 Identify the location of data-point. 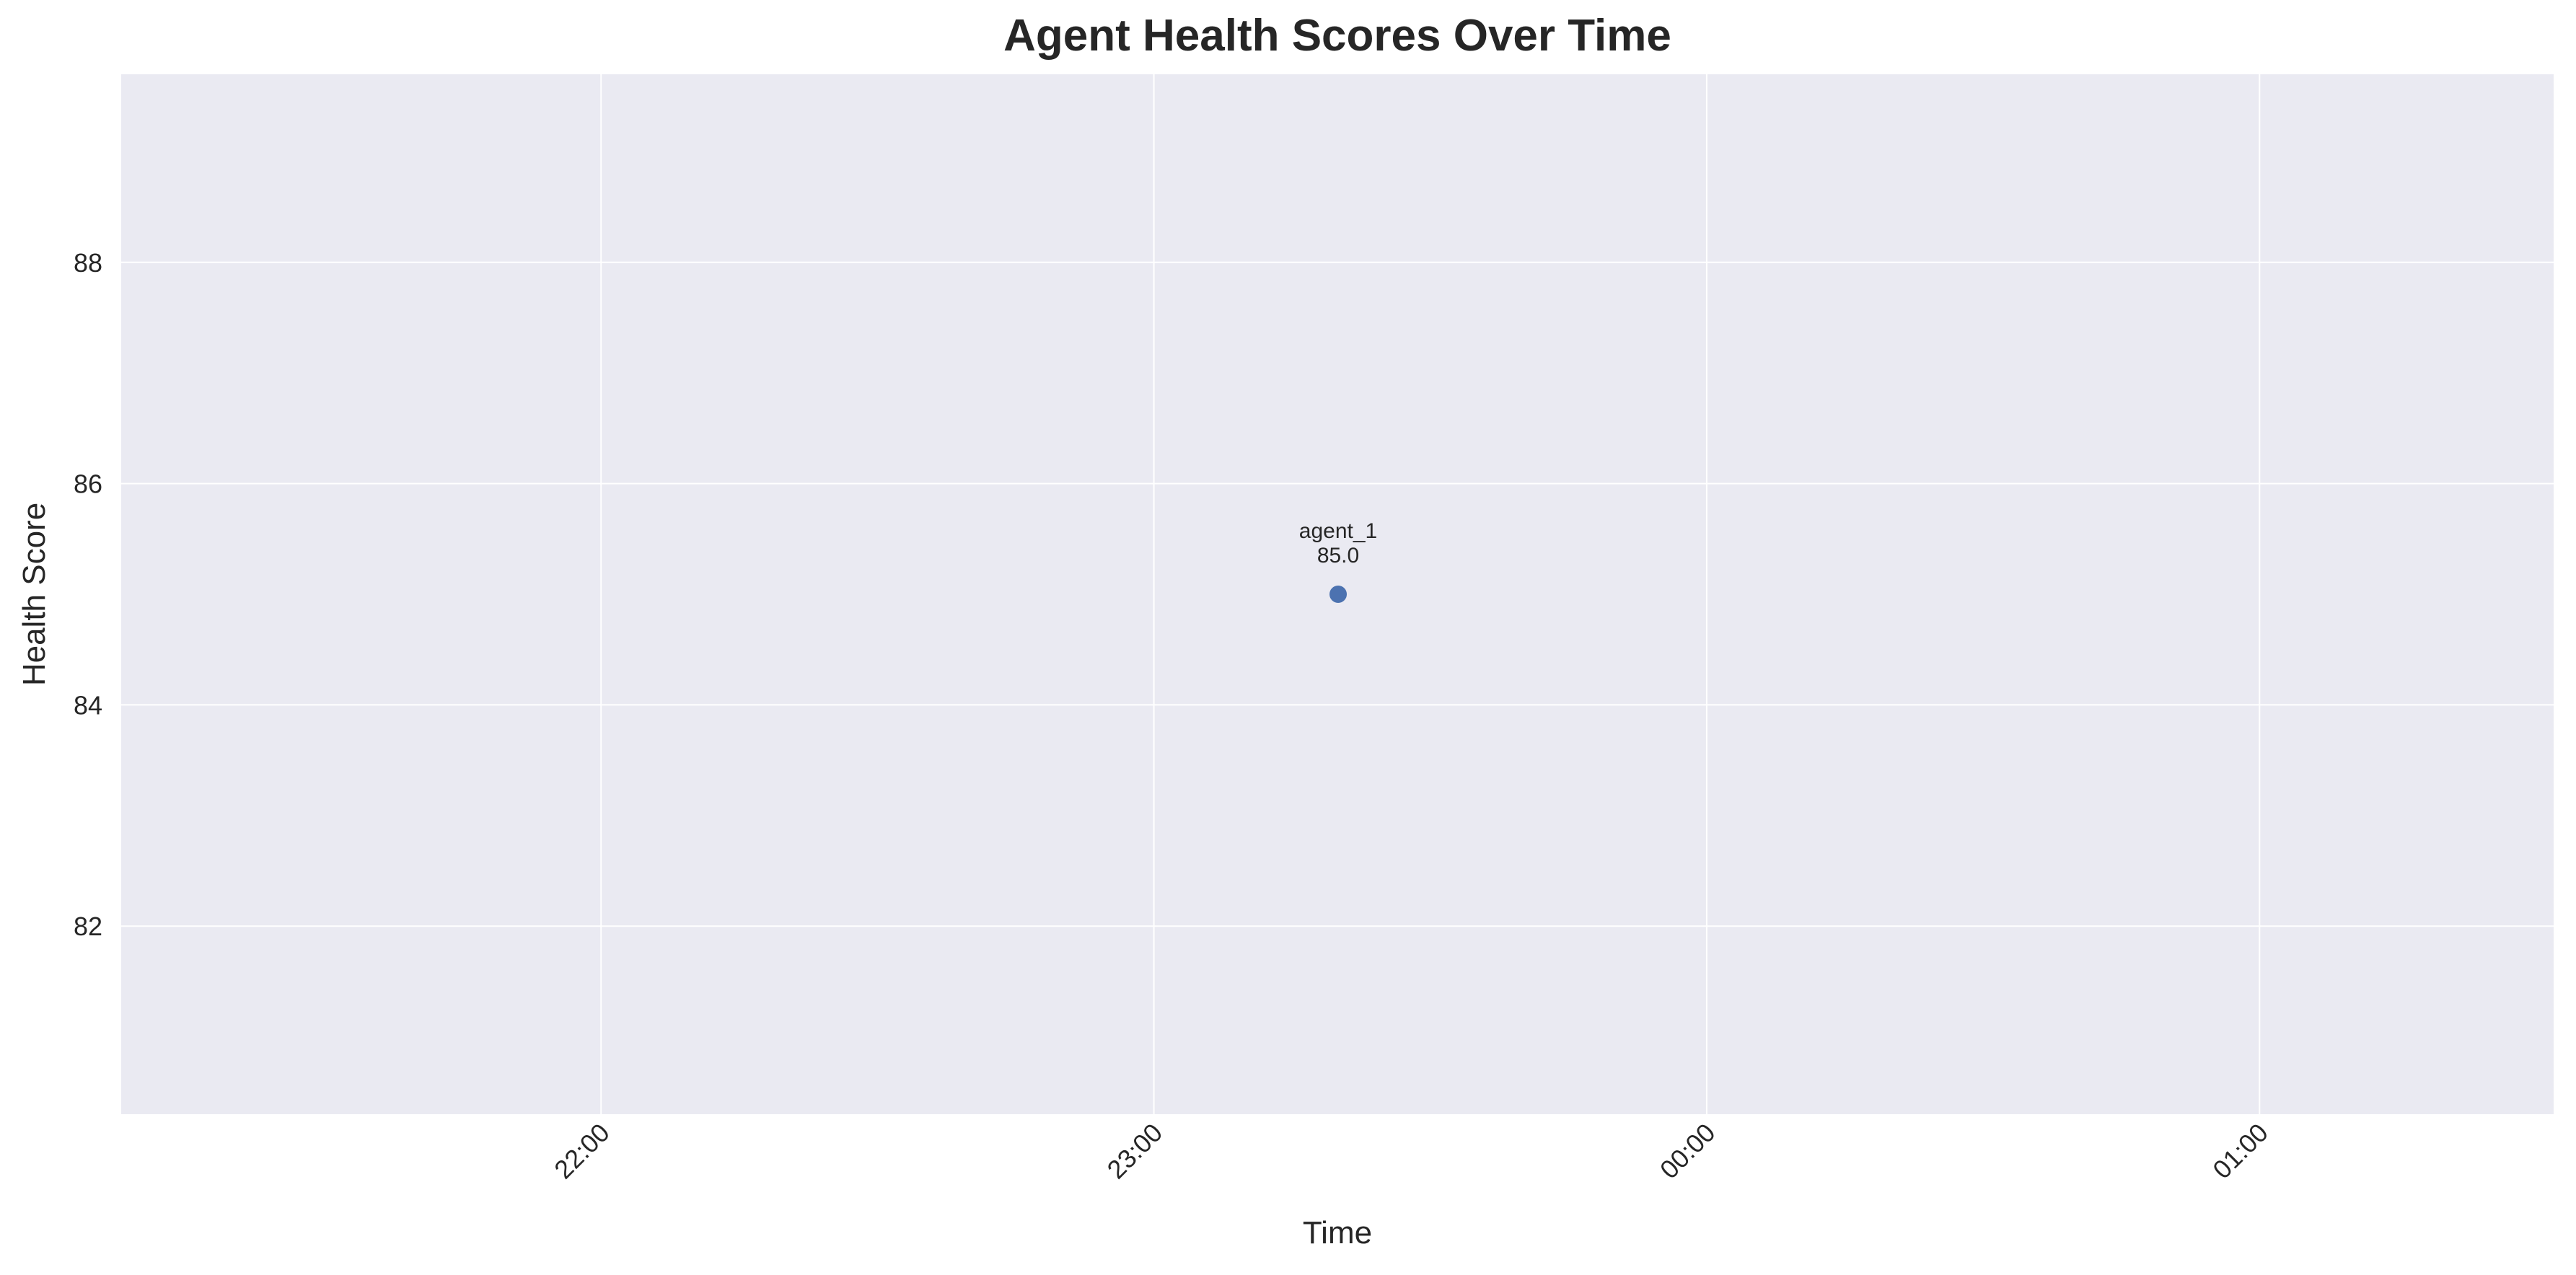
(1338, 594).